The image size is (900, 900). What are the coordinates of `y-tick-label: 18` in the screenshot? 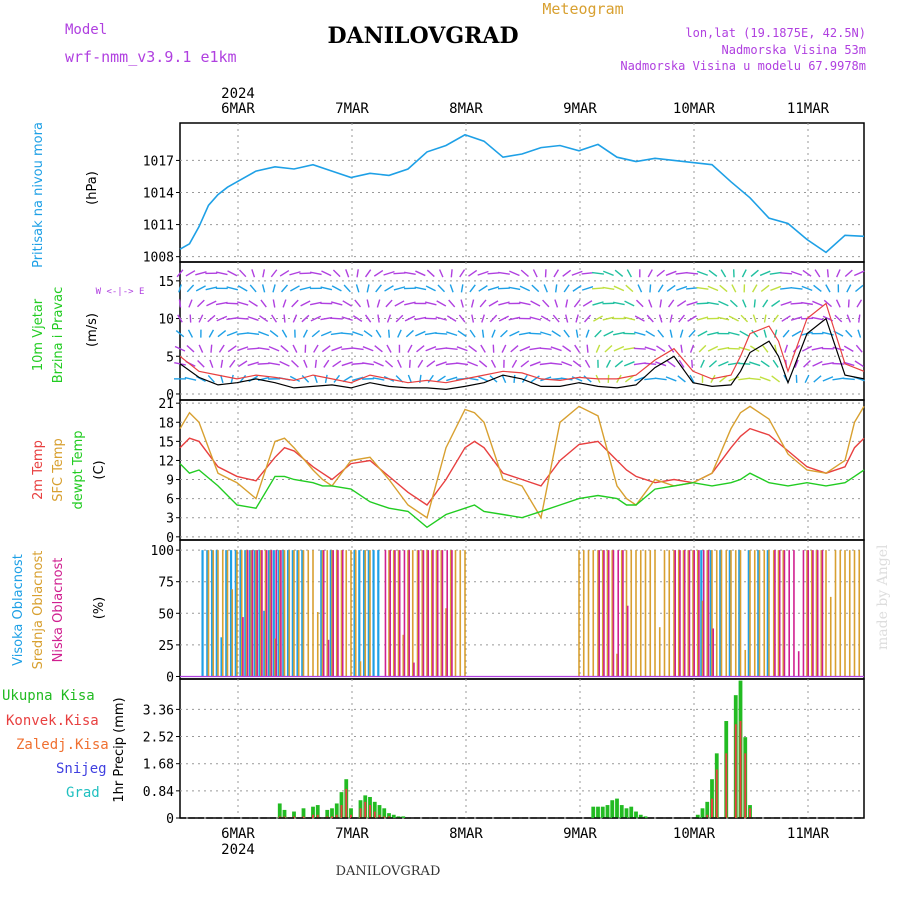 It's located at (166, 423).